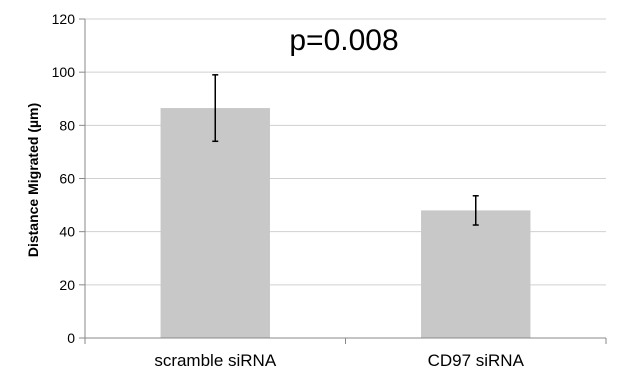 Image resolution: width=622 pixels, height=375 pixels. Describe the element at coordinates (67, 232) in the screenshot. I see `y-tick-label: 40` at that location.